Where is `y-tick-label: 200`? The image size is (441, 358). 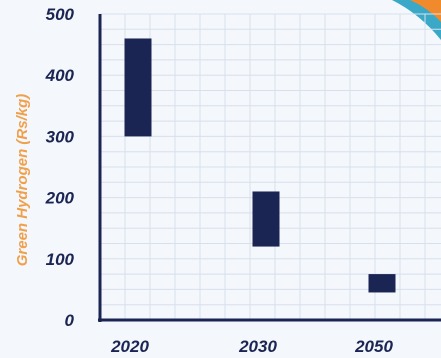 y-tick-label: 200 is located at coordinates (60, 198).